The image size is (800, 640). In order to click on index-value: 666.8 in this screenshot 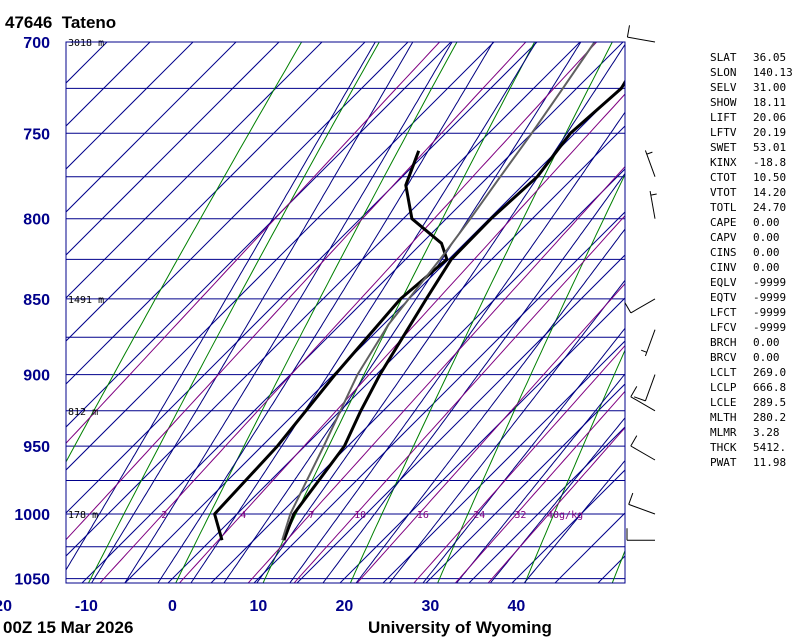, I will do `click(769, 387)`.